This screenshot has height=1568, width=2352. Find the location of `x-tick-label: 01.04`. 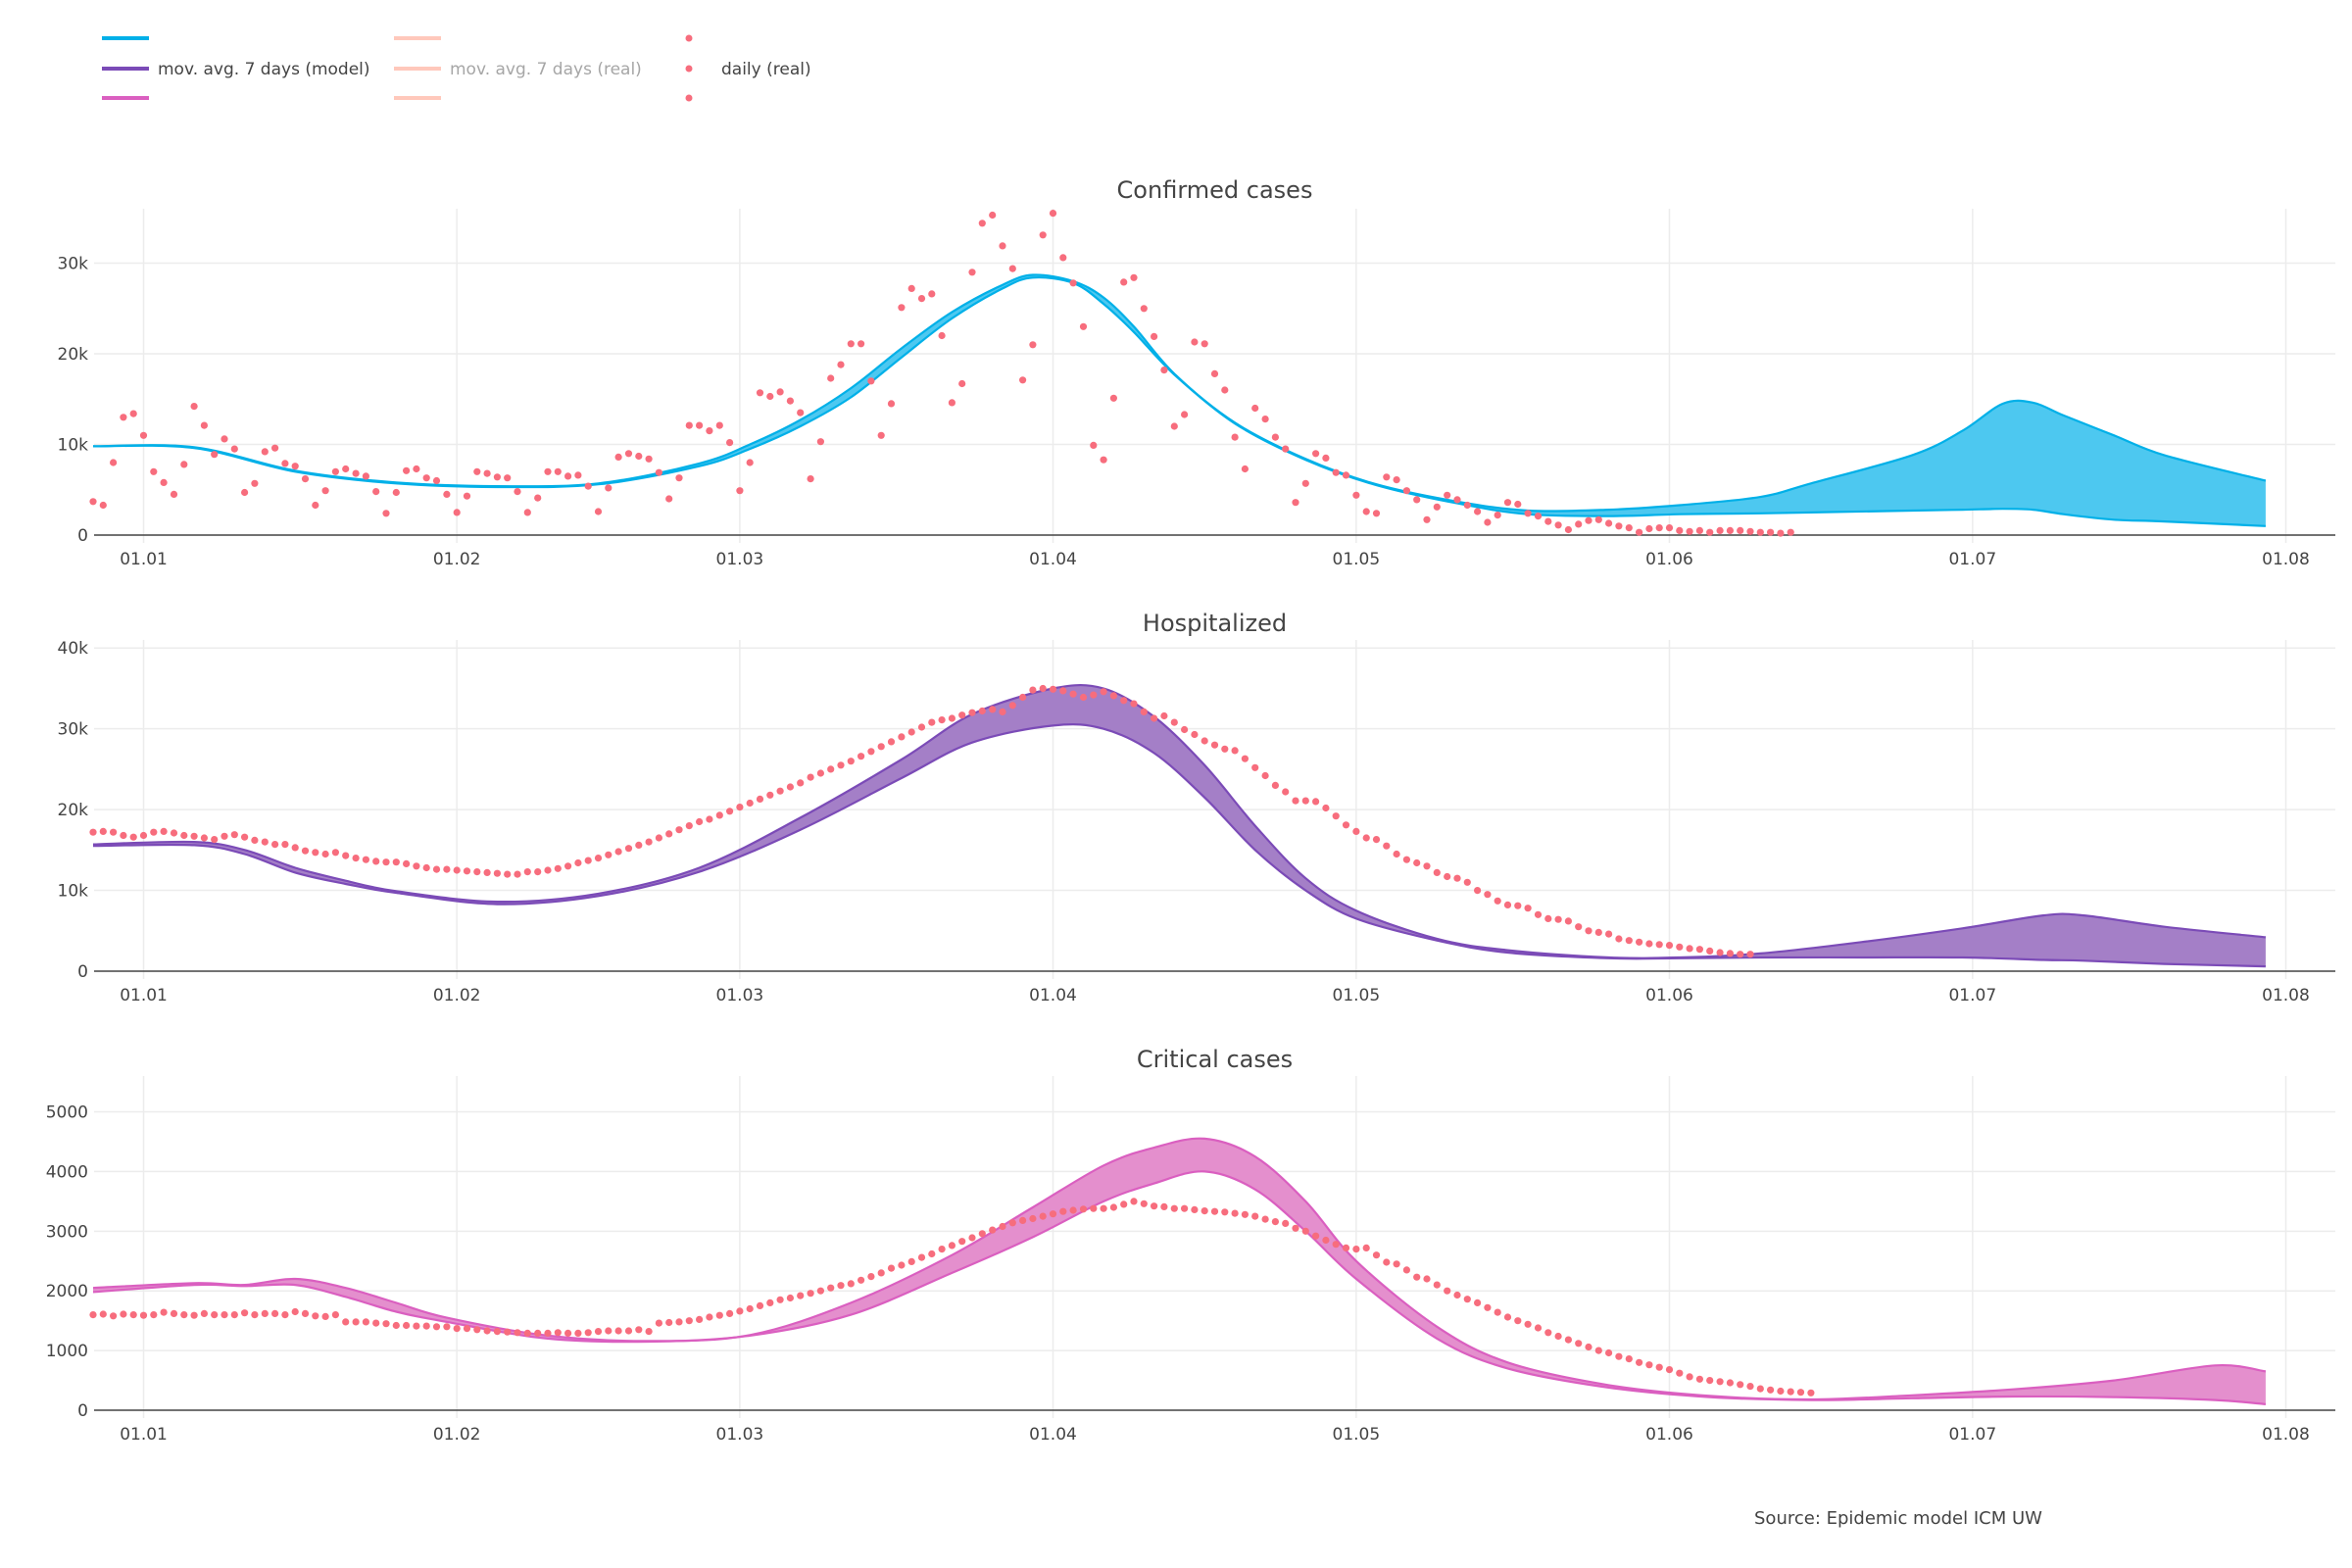

x-tick-label: 01.04 is located at coordinates (1053, 995).